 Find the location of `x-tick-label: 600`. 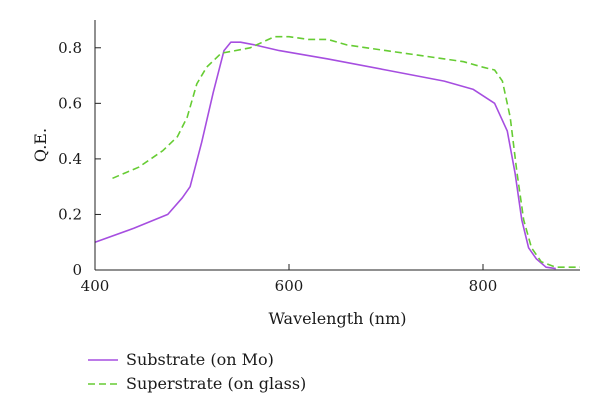

x-tick-label: 600 is located at coordinates (289, 286).